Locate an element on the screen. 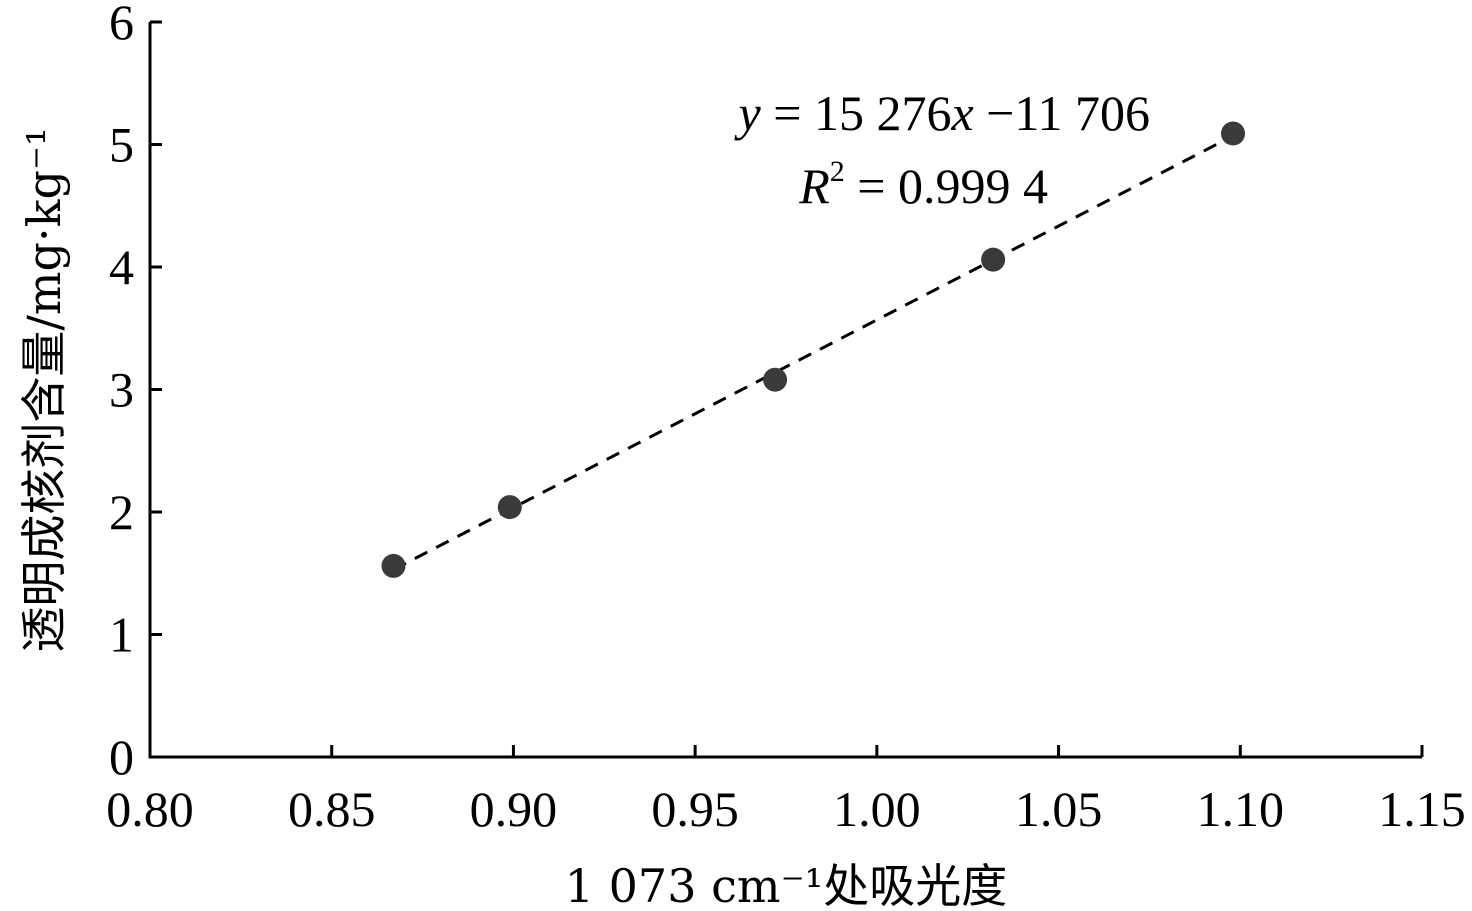 This screenshot has width=1472, height=911. y-axis-title: 透明成核剂含量/mg·kg⁻¹ is located at coordinates (44, 389).